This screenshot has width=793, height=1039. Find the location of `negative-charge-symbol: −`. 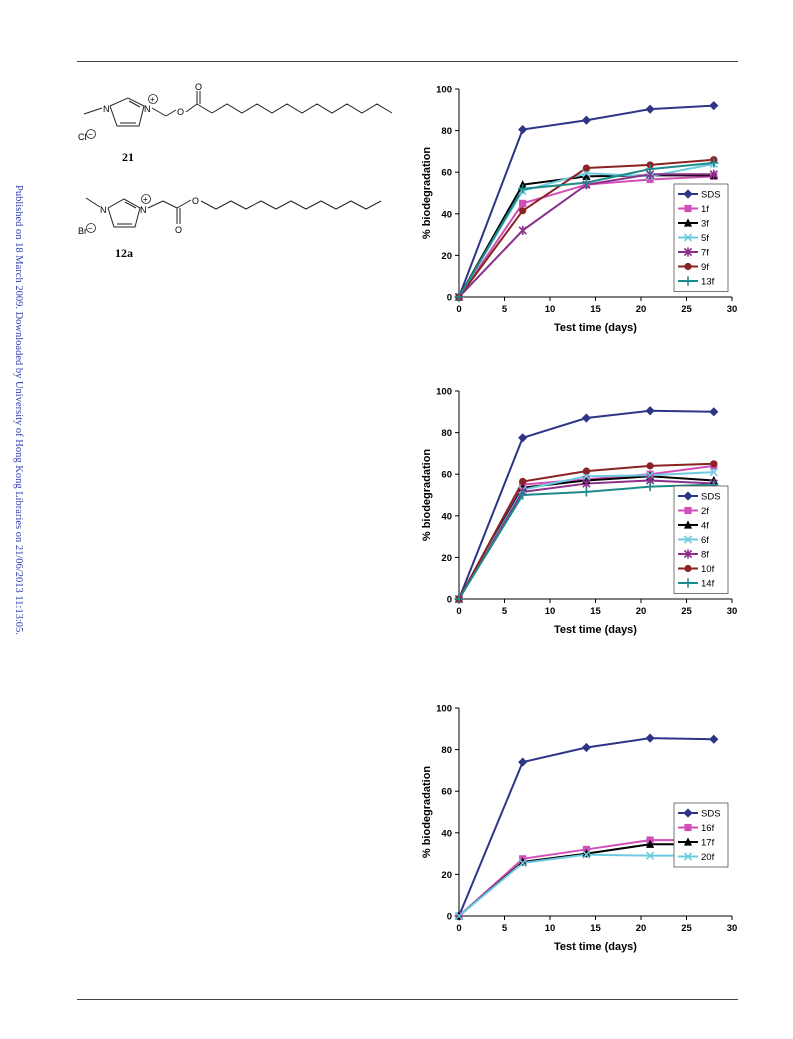

negative-charge-symbol: − is located at coordinates (90, 228).